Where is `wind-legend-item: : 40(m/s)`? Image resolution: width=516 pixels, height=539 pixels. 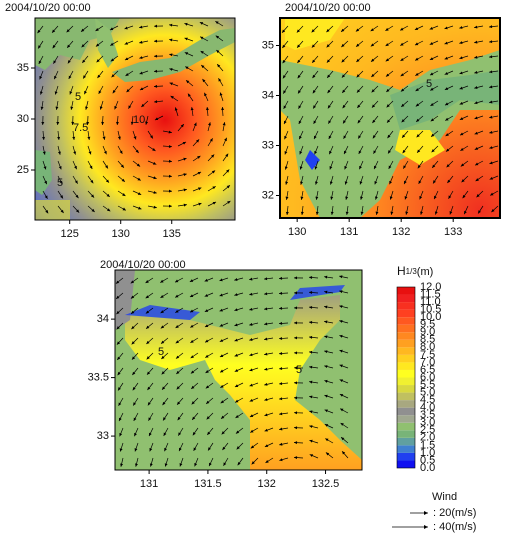
wind-legend-item: : 40(m/s) is located at coordinates (454, 527).